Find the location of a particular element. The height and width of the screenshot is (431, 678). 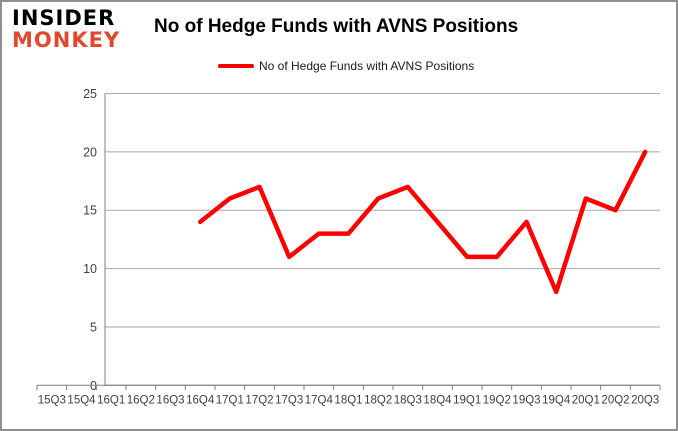

legend-label: No of Hedge Funds with AVNS Positions is located at coordinates (367, 66).